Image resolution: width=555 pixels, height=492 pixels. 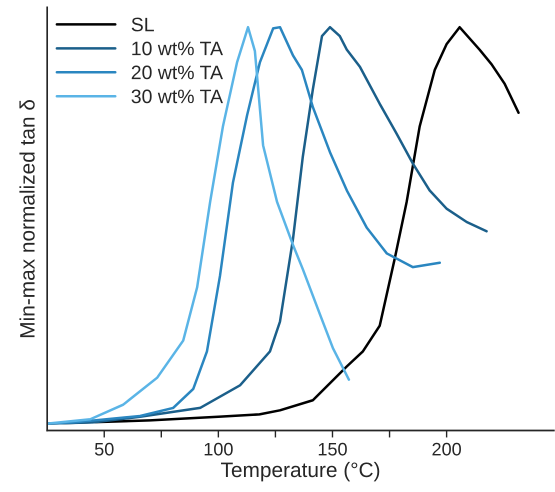 What do you see at coordinates (218, 449) in the screenshot?
I see `x-tick-label: 100` at bounding box center [218, 449].